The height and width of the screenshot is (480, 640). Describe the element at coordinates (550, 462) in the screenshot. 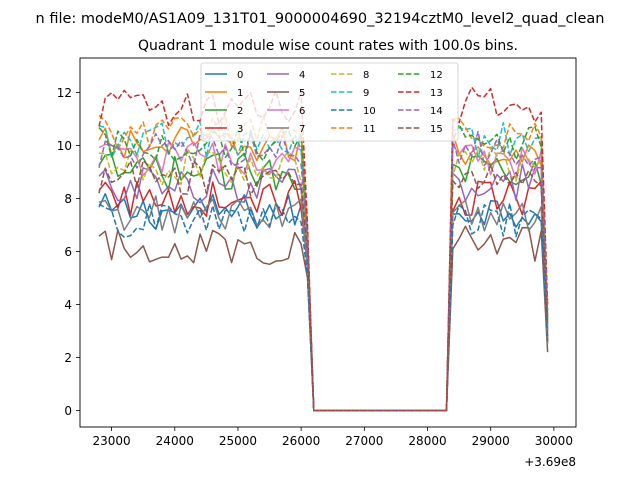

I see `x-offset-label: +3.69e8` at that location.